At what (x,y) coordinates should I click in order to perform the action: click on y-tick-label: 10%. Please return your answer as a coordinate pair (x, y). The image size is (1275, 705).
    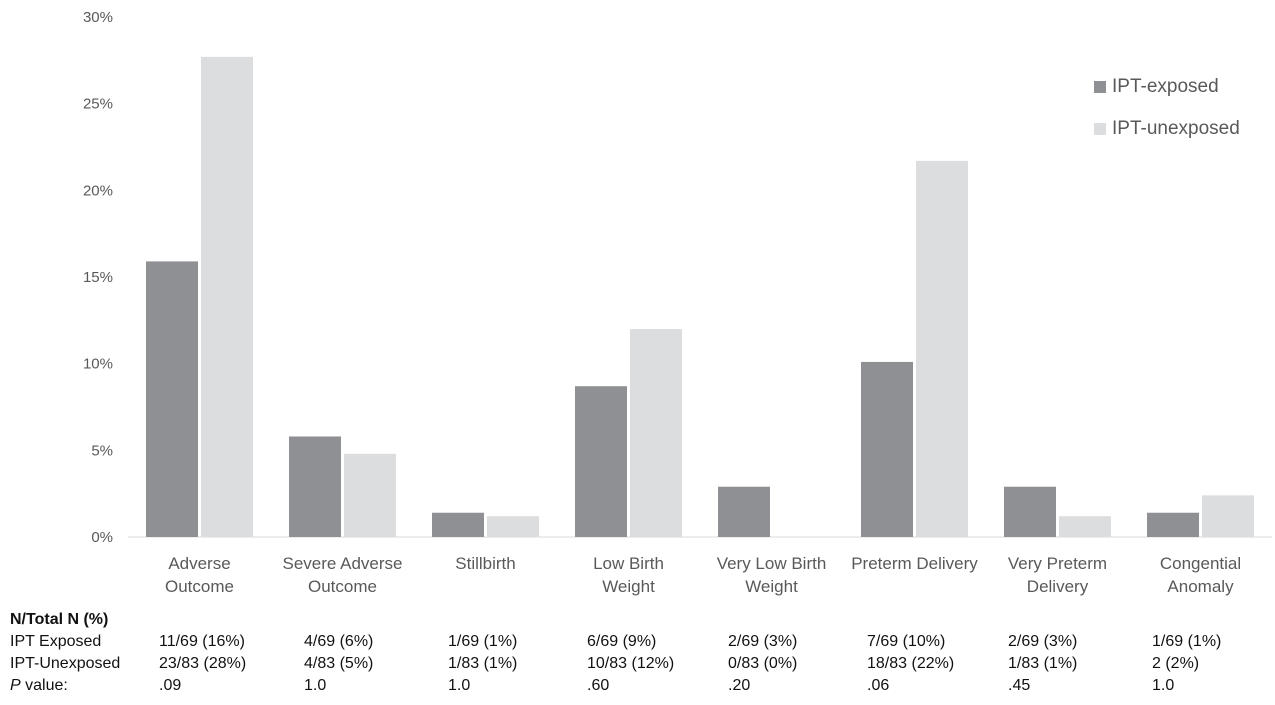
    Looking at the image, I should click on (98, 364).